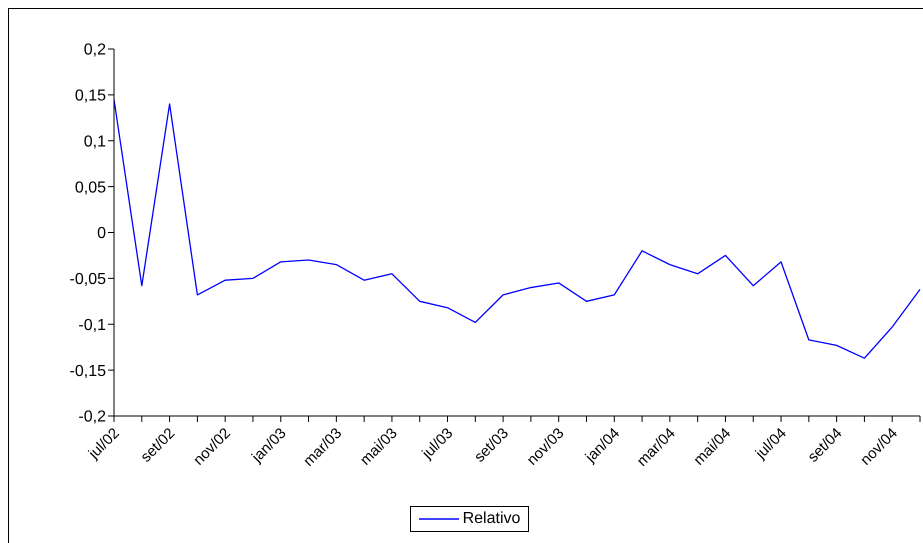  What do you see at coordinates (101, 233) in the screenshot?
I see `y-tick-label: 0` at bounding box center [101, 233].